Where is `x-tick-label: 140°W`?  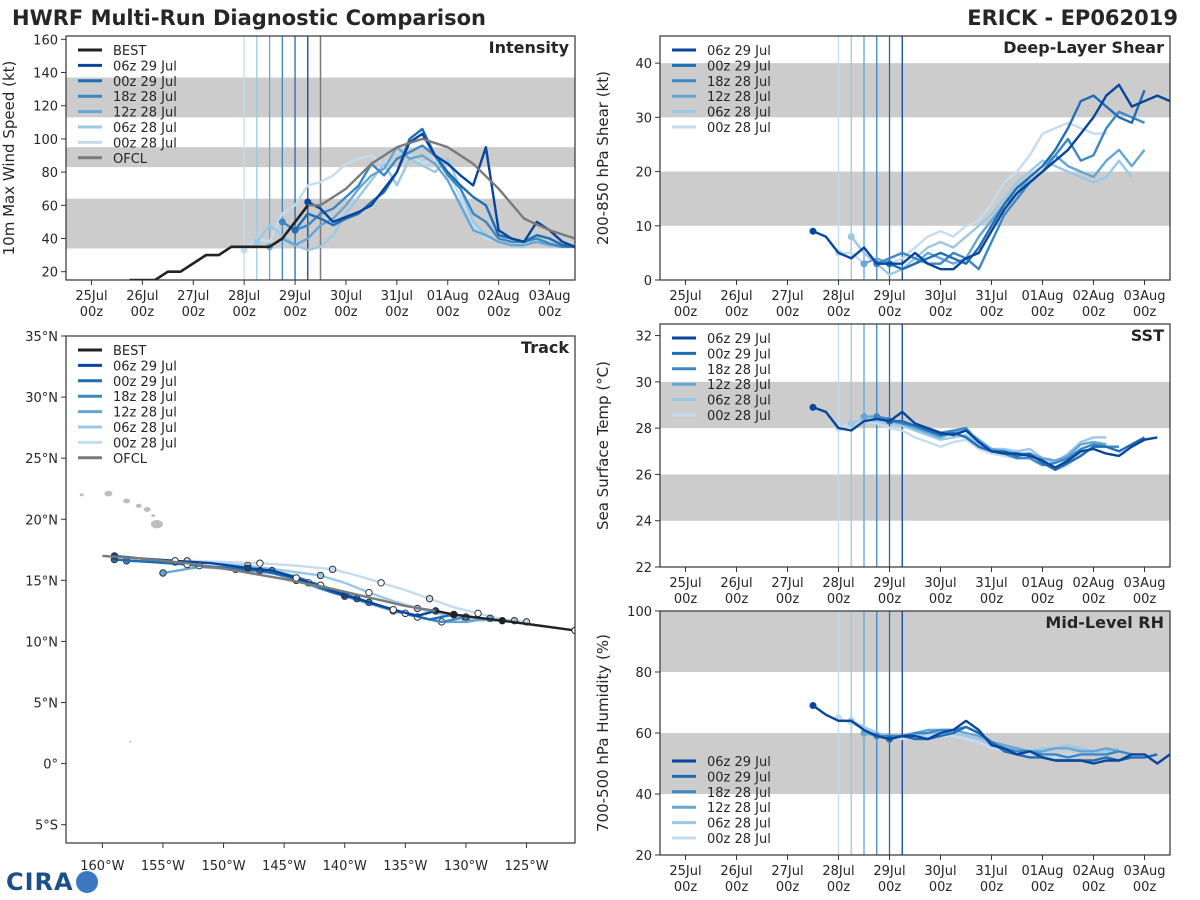
x-tick-label: 140°W is located at coordinates (345, 866).